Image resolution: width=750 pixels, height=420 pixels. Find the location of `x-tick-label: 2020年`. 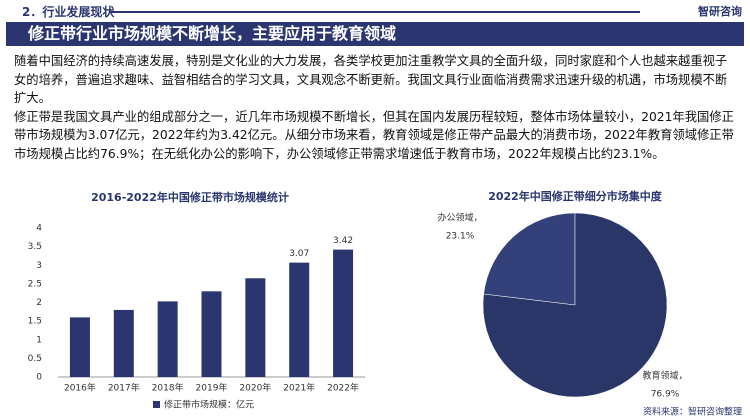

x-tick-label: 2020年 is located at coordinates (255, 388).